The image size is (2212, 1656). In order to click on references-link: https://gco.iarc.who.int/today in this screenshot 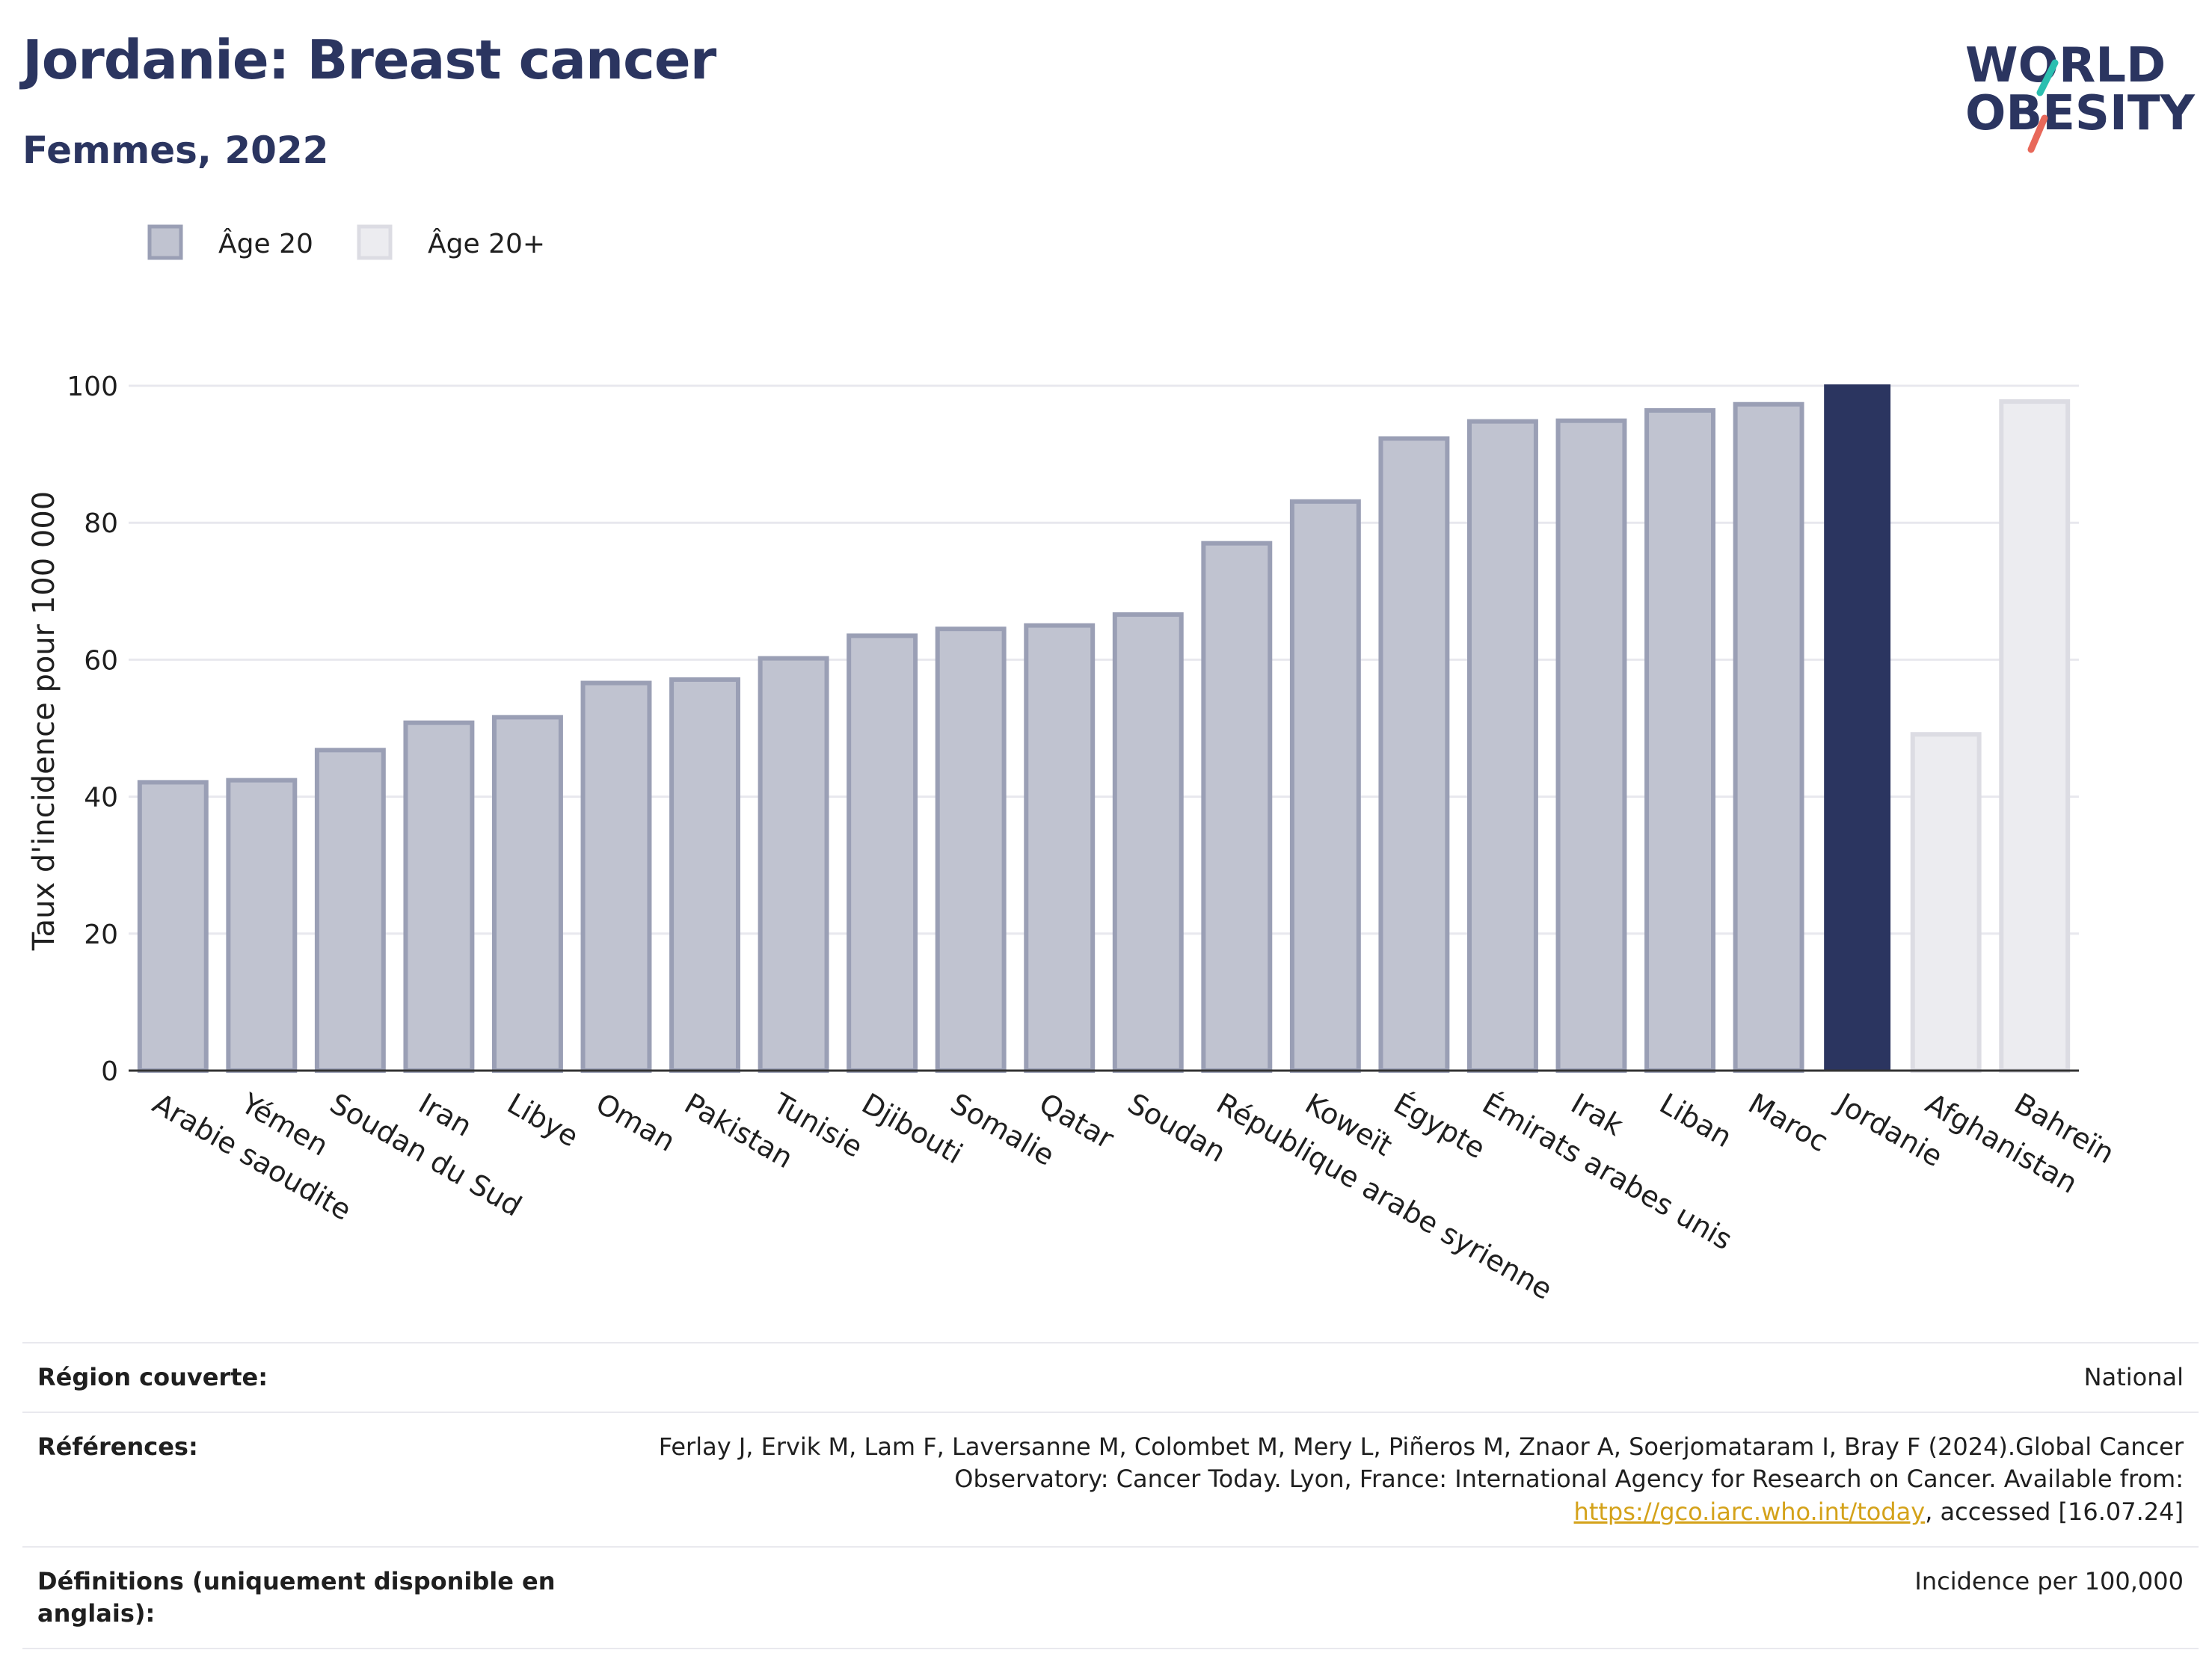, I will do `click(1749, 1511)`.